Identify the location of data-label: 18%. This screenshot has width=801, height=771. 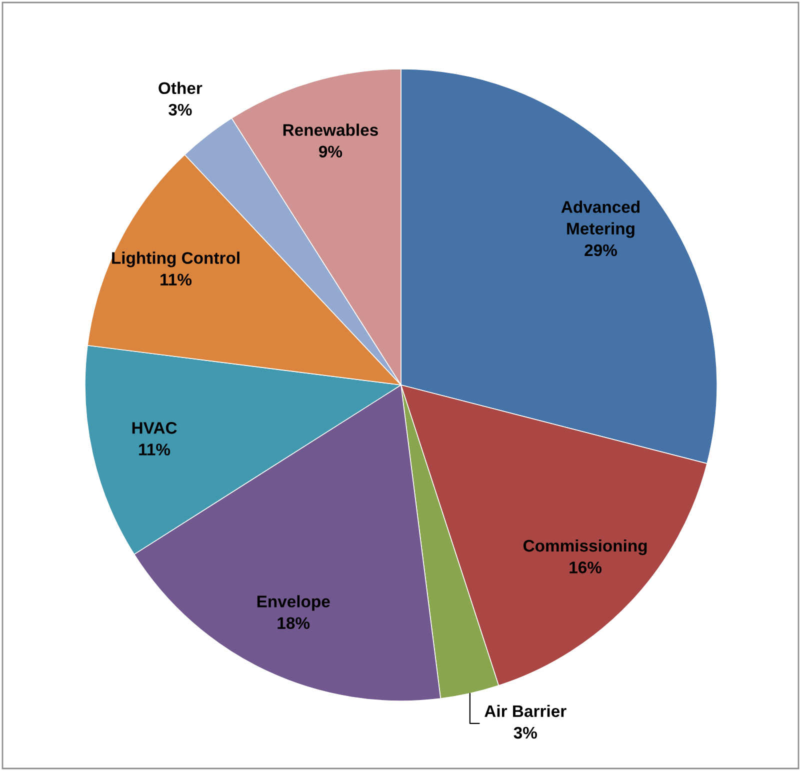
(294, 623).